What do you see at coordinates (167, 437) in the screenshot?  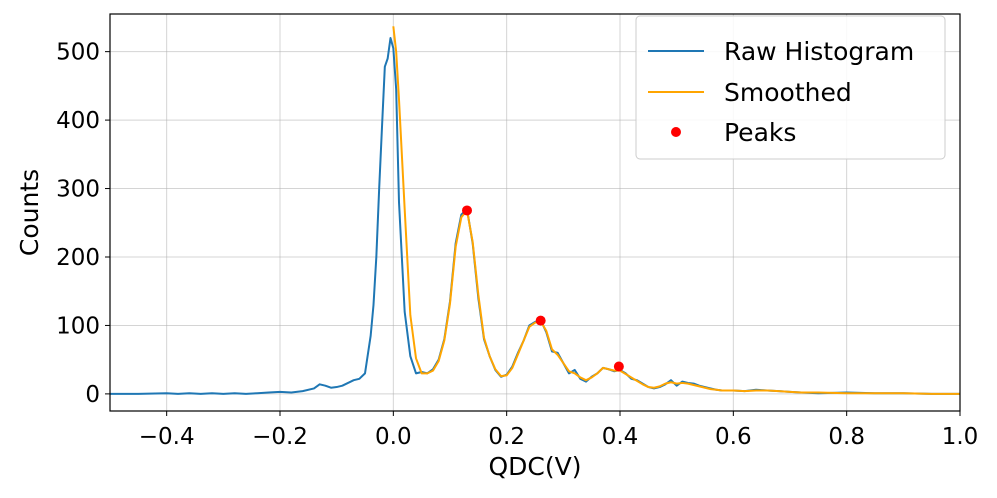 I see `x-tick-label: −0.4` at bounding box center [167, 437].